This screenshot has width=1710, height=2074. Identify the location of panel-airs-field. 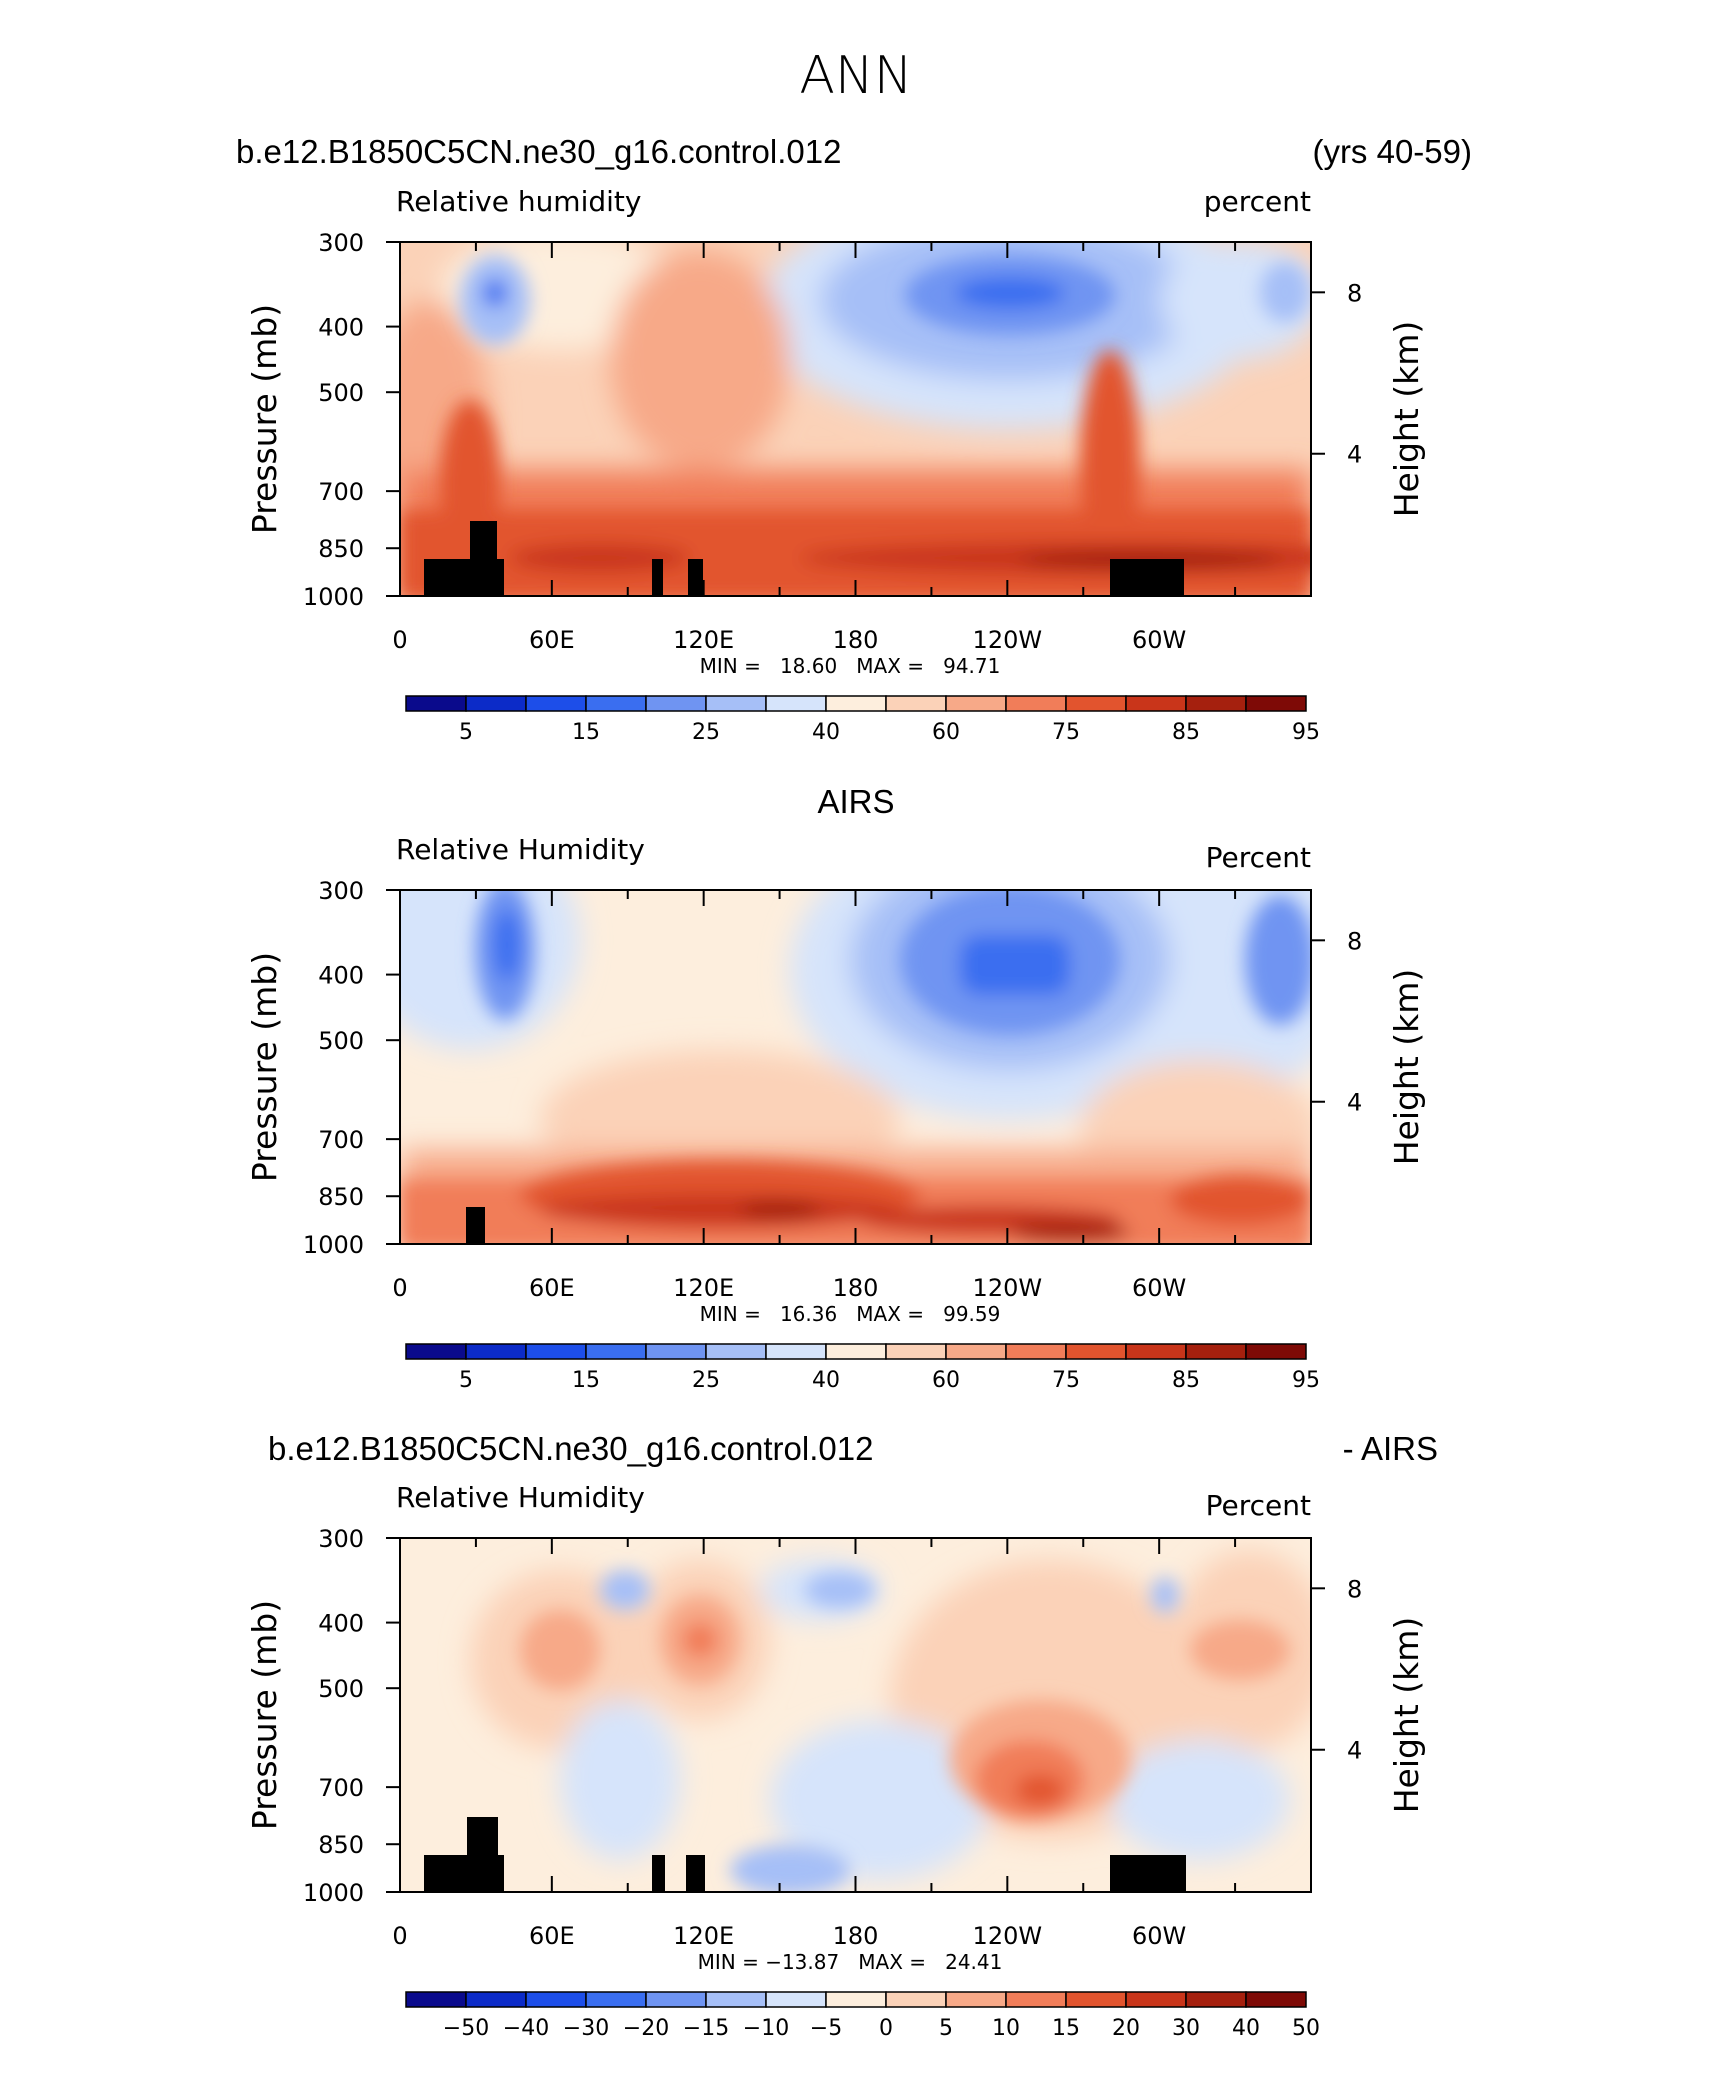
(855, 1067).